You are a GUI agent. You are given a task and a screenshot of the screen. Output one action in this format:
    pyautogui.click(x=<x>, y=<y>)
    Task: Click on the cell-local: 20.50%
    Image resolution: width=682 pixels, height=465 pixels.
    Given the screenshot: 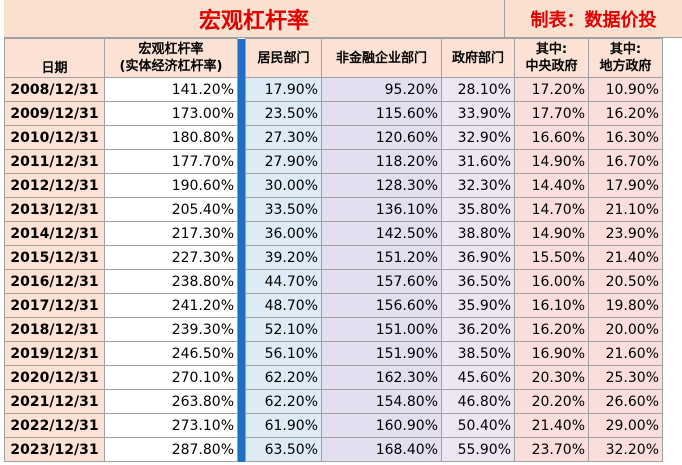 What is the action you would take?
    pyautogui.click(x=625, y=281)
    